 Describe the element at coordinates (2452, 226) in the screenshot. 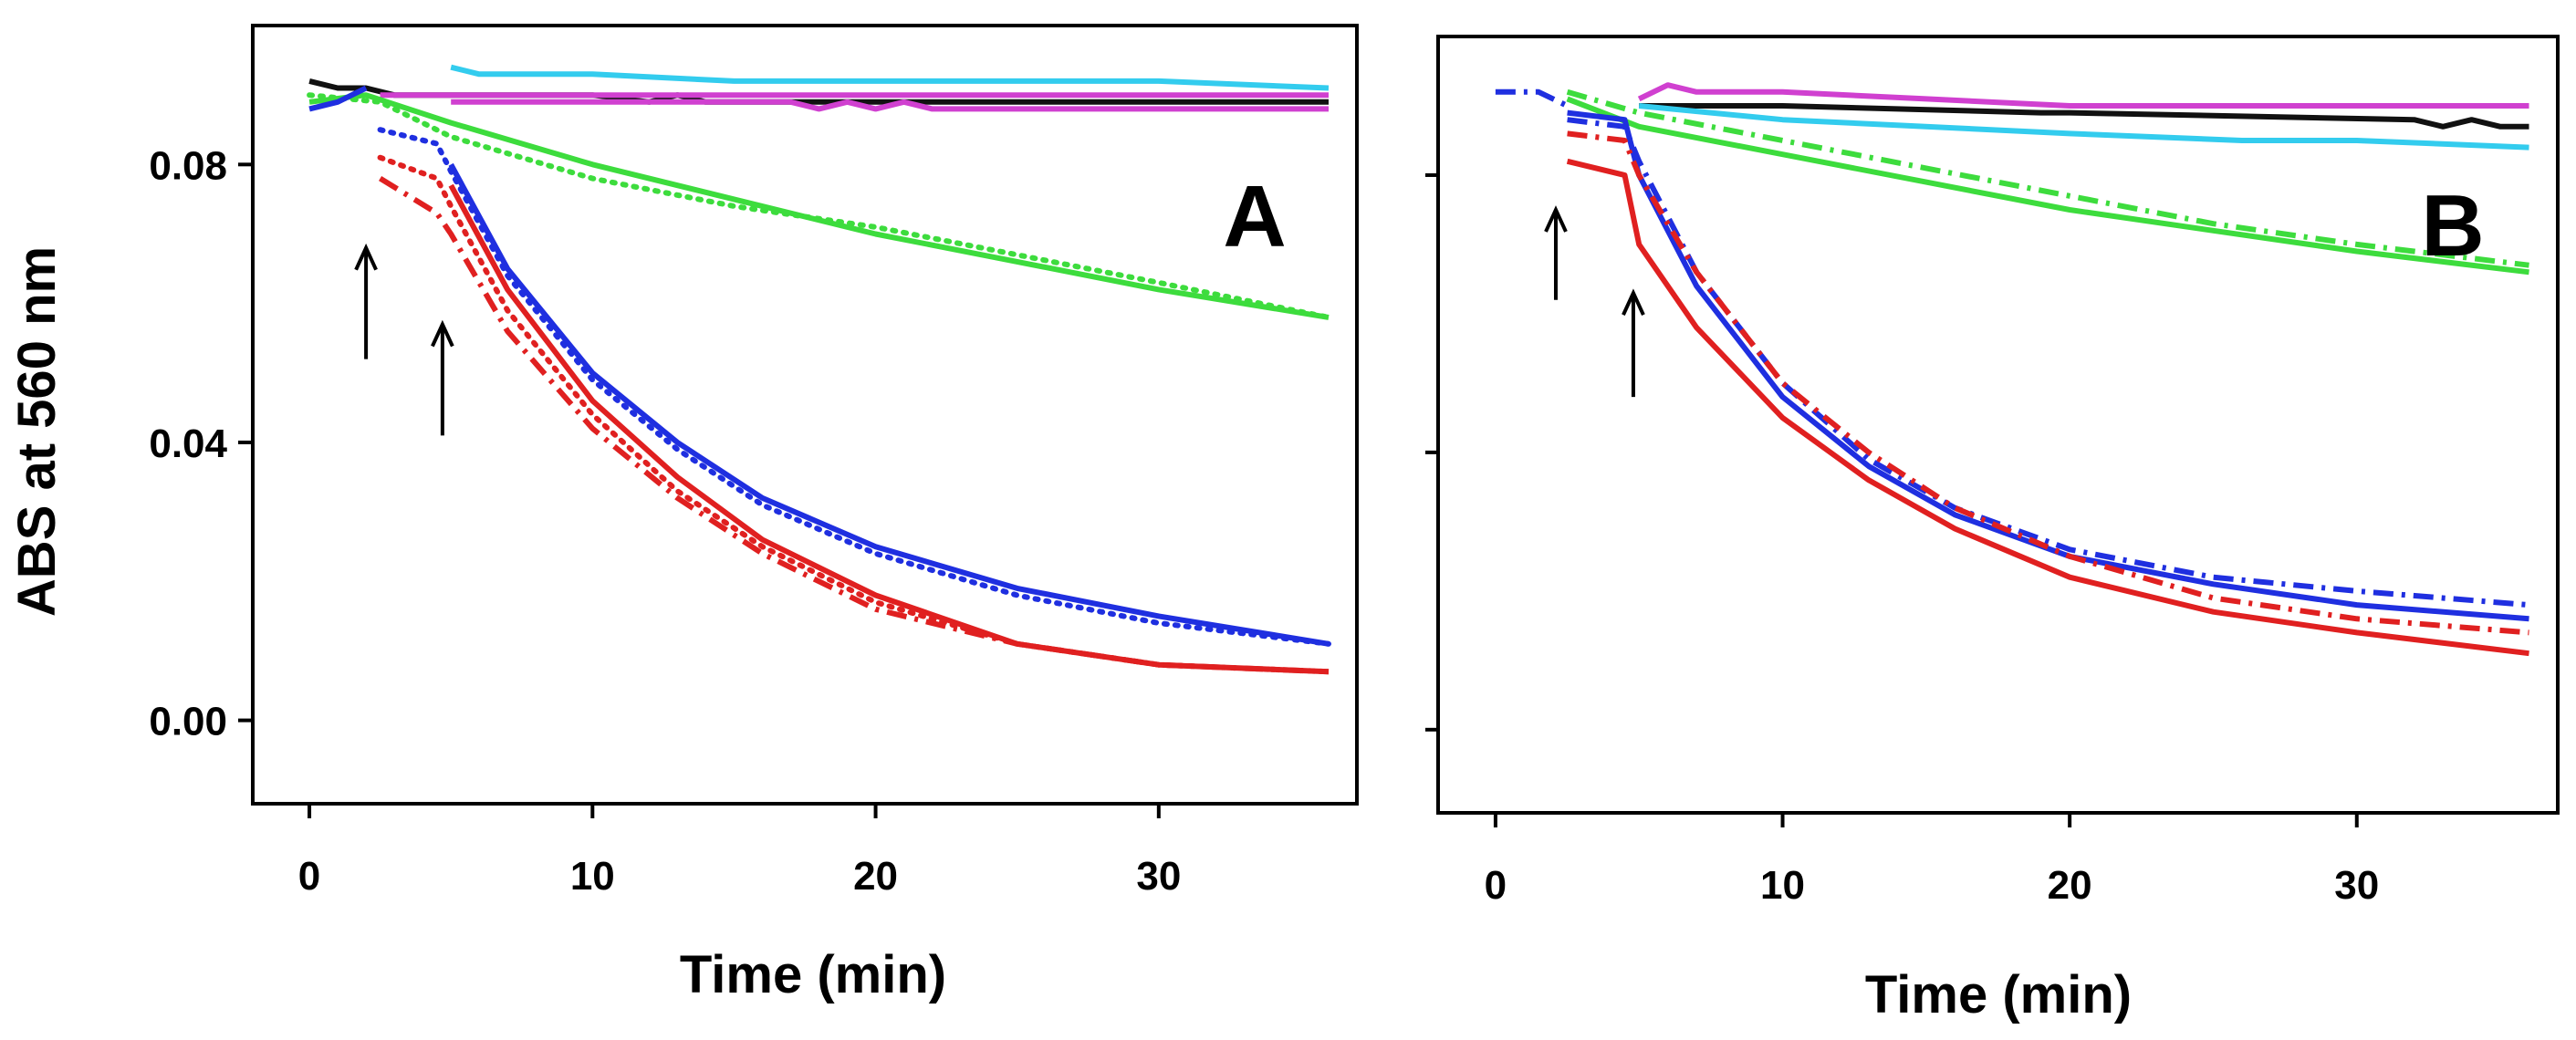

I see `panel-b-letter: B` at that location.